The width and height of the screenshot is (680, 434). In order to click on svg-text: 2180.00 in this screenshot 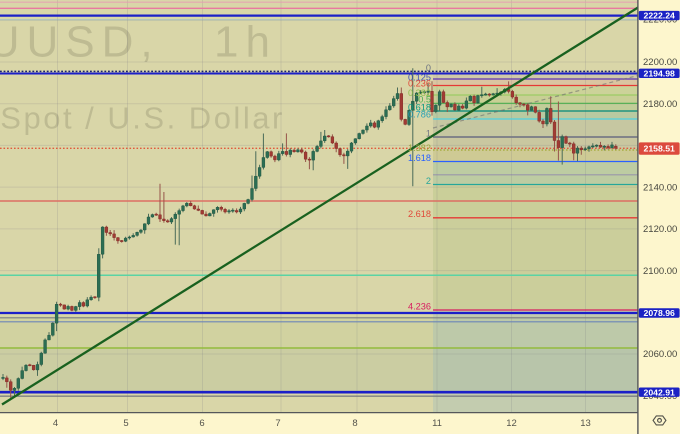, I will do `click(660, 104)`.